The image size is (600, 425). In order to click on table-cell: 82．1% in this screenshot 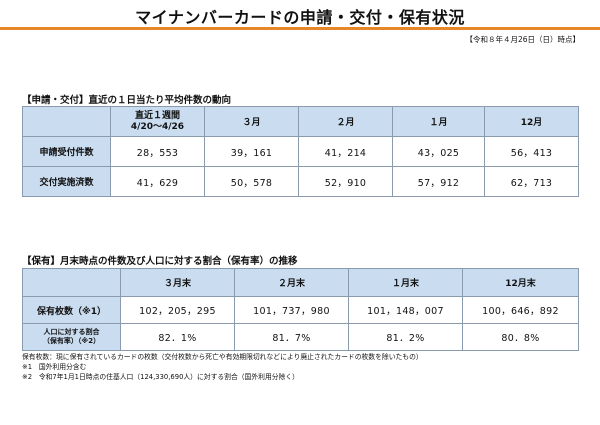, I will do `click(177, 337)`.